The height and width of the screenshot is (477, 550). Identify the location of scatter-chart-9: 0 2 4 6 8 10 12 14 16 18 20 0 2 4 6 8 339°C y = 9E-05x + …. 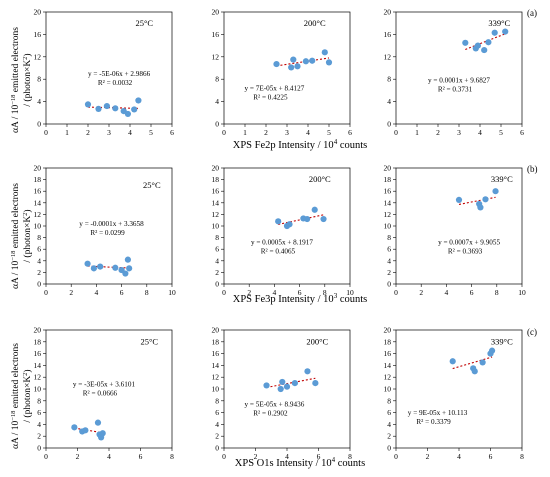
(454, 394).